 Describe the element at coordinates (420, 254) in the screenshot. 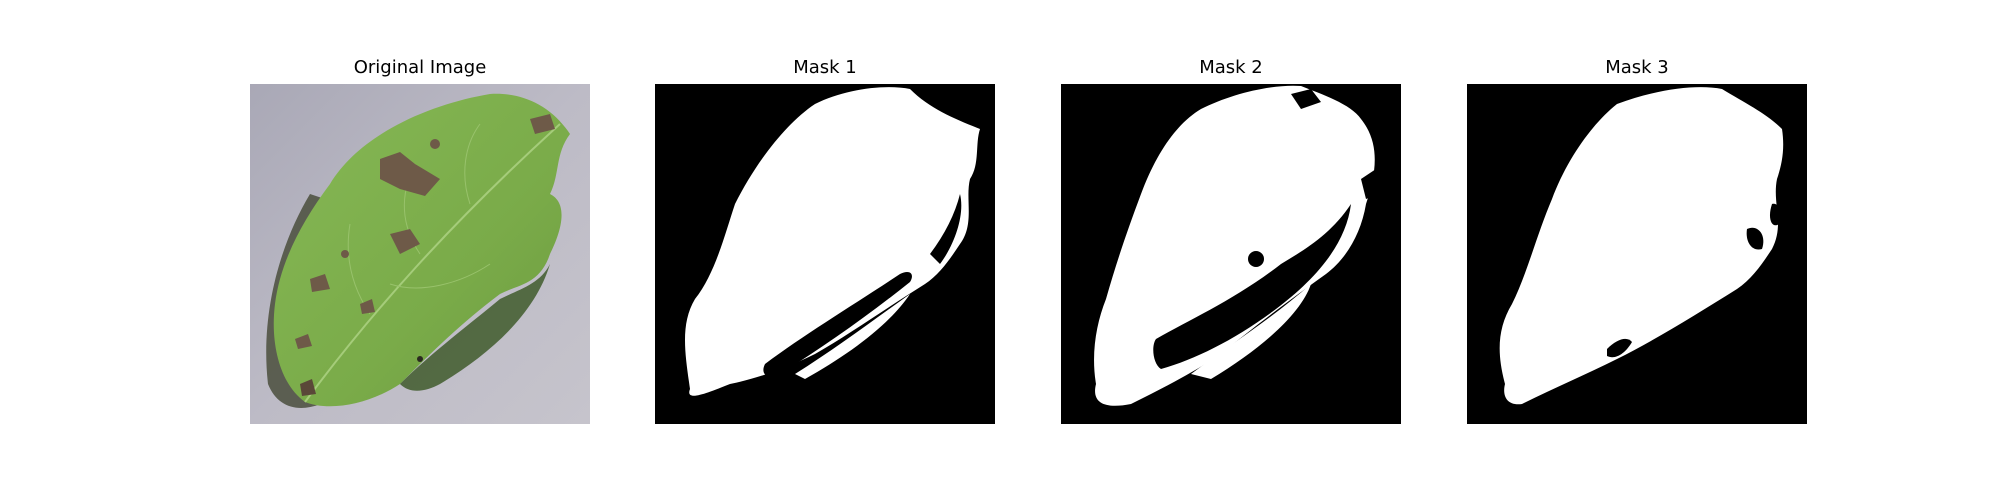

I see `original-leaf-image` at that location.